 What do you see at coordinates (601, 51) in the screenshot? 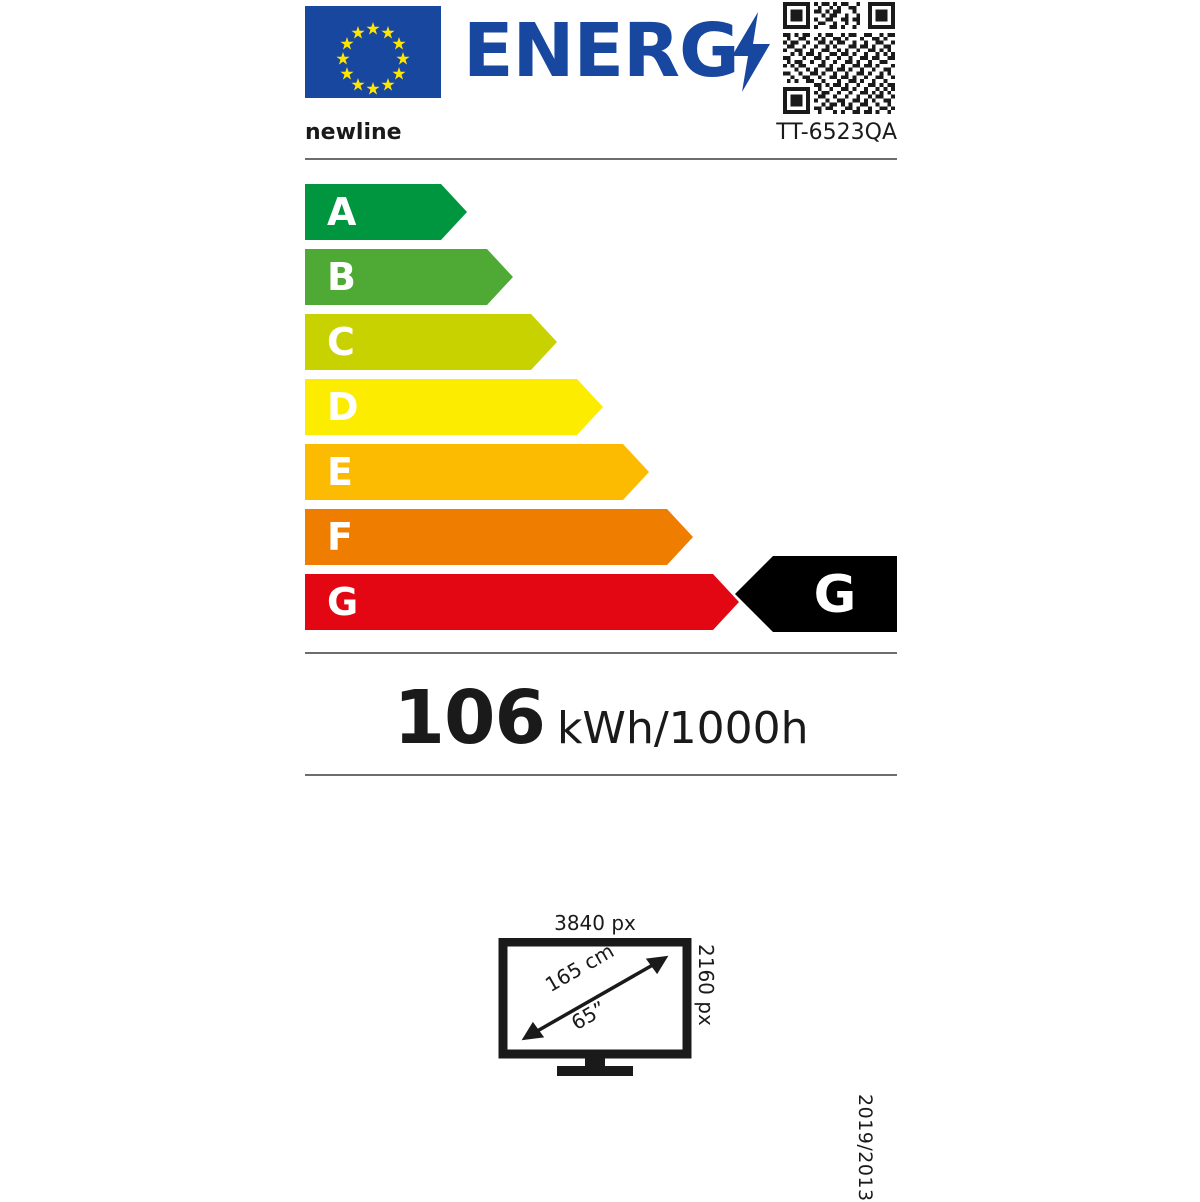
I see `energ-wordmark: ENERG` at bounding box center [601, 51].